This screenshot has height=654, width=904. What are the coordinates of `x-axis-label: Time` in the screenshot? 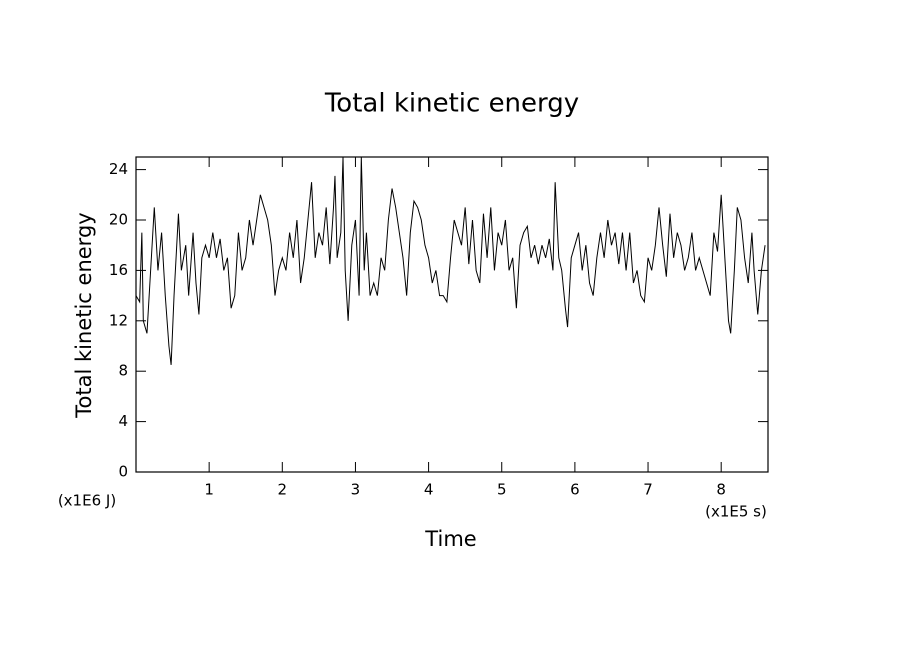 It's located at (450, 539).